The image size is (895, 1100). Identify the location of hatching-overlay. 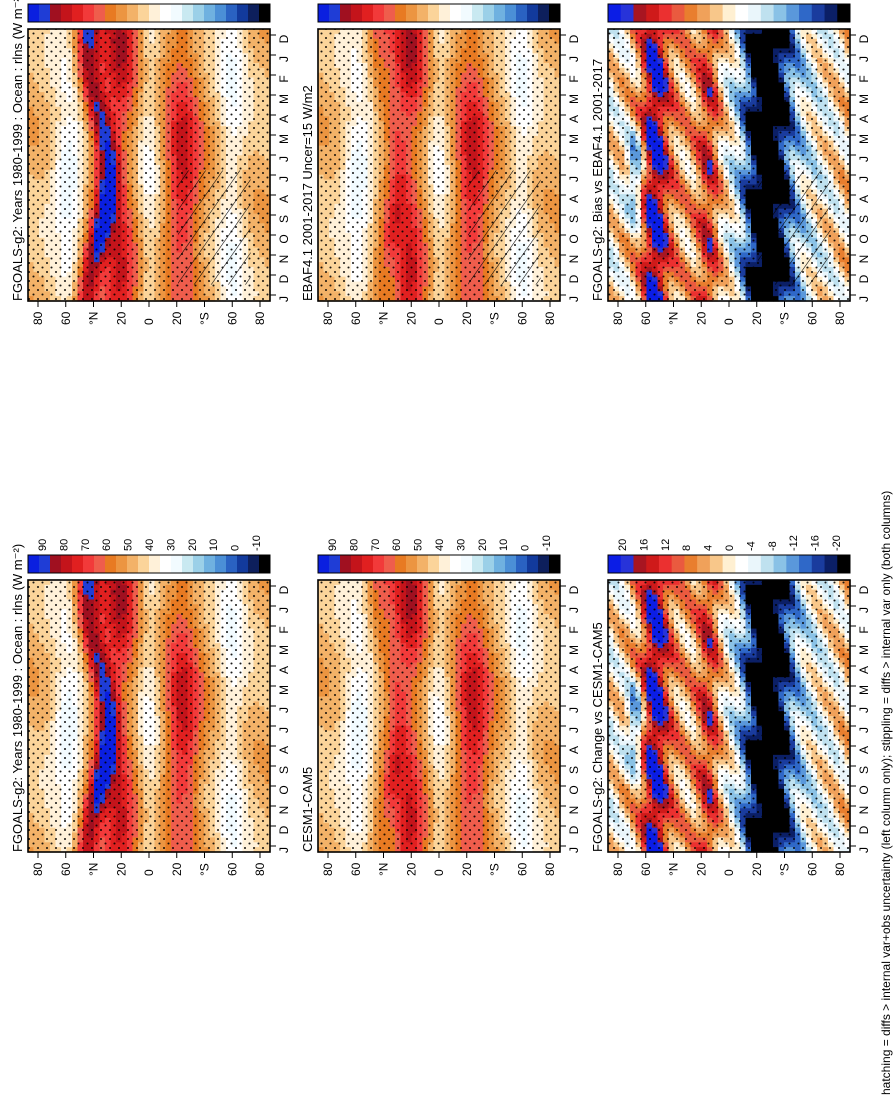
(214, 227).